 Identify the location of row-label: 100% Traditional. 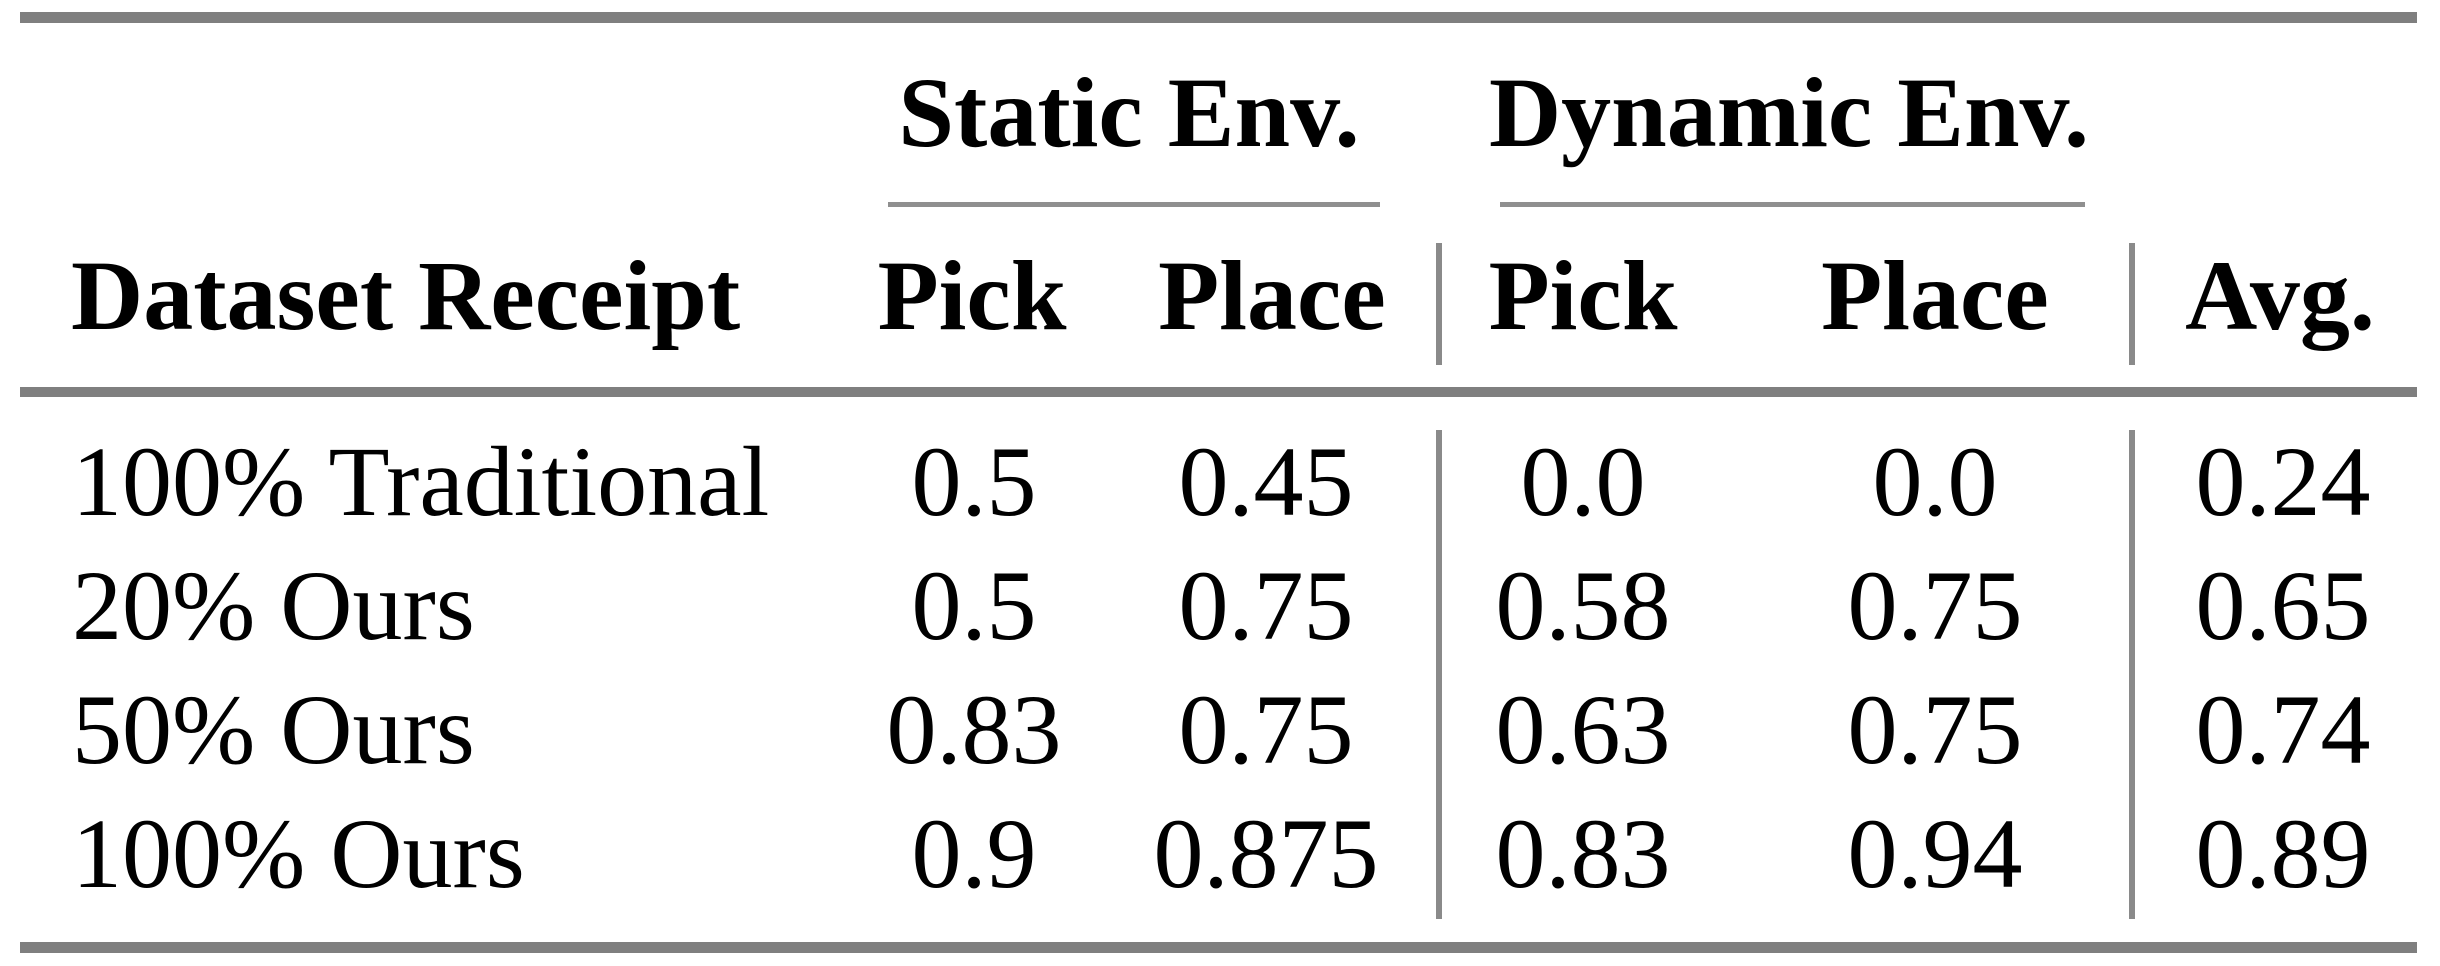
(421, 481).